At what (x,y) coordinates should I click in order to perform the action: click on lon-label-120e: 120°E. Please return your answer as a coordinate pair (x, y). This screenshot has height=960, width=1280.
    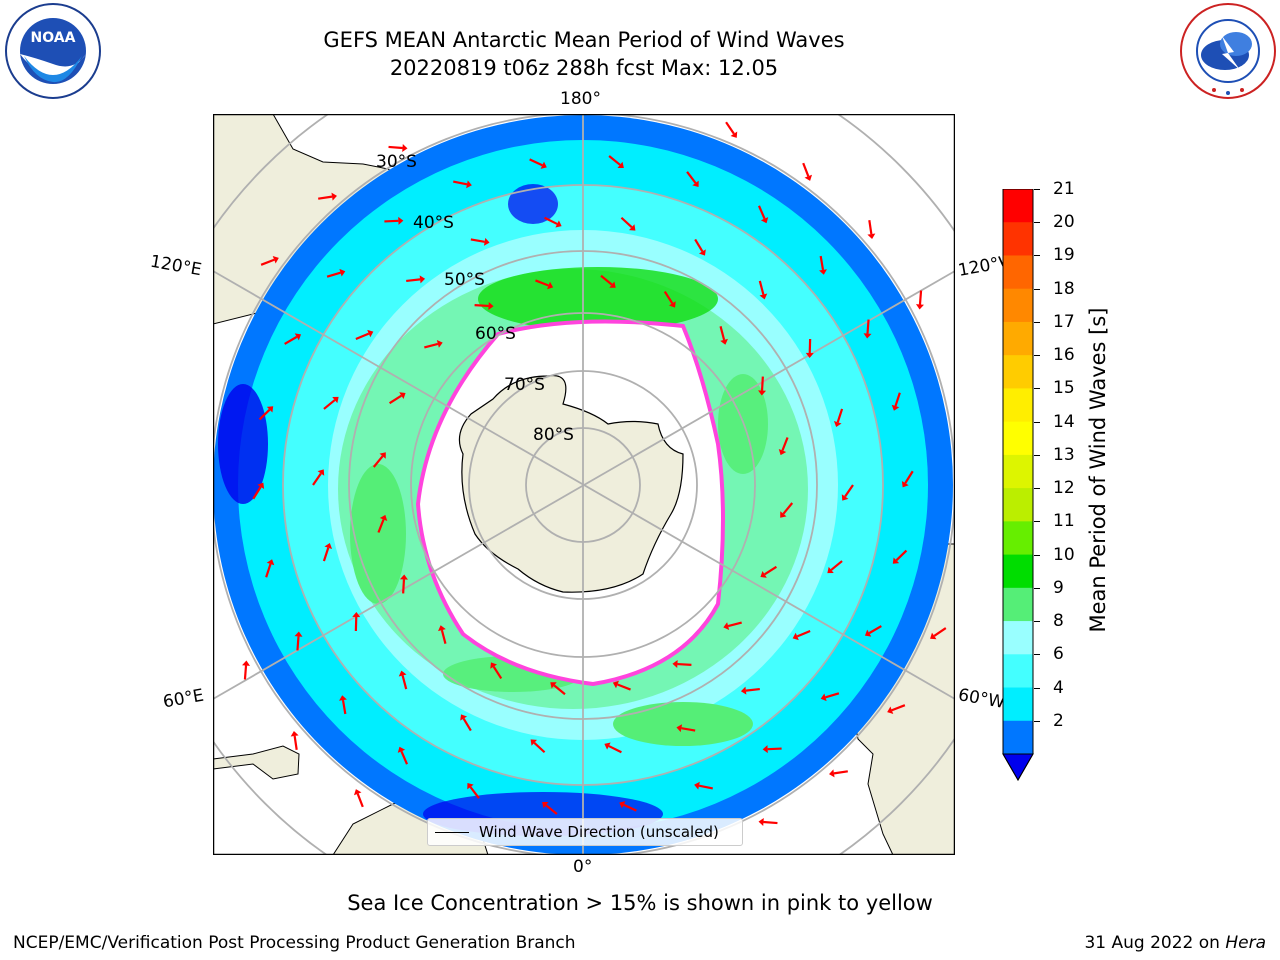
    Looking at the image, I should click on (176, 266).